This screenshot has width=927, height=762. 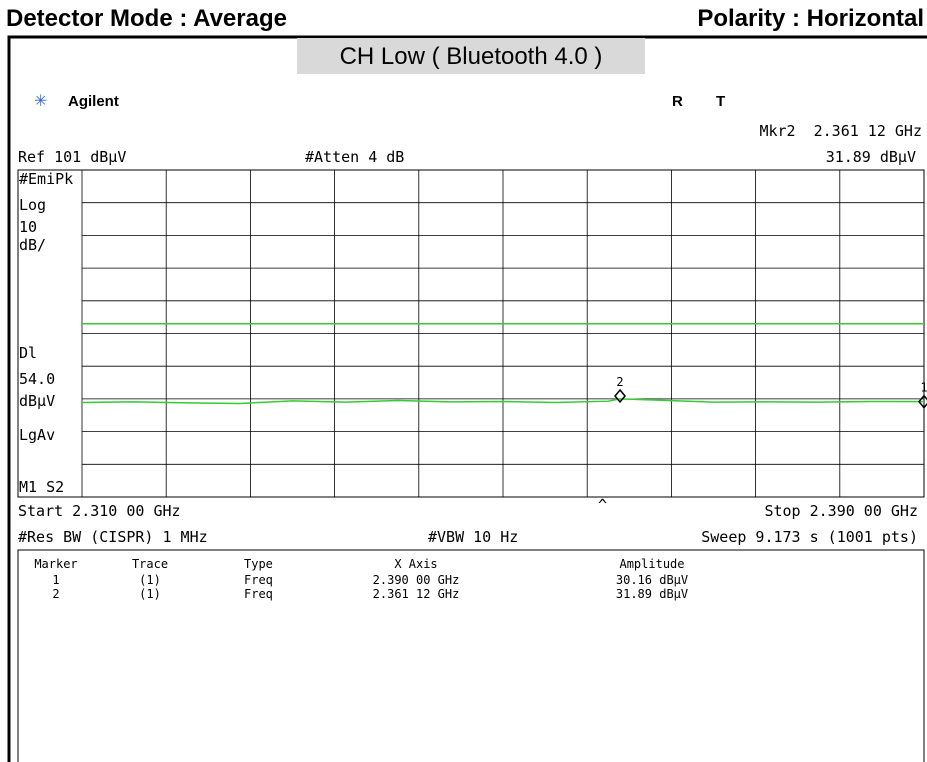 I want to click on start-freq: Start 2.310 00 GHz, so click(x=99, y=511).